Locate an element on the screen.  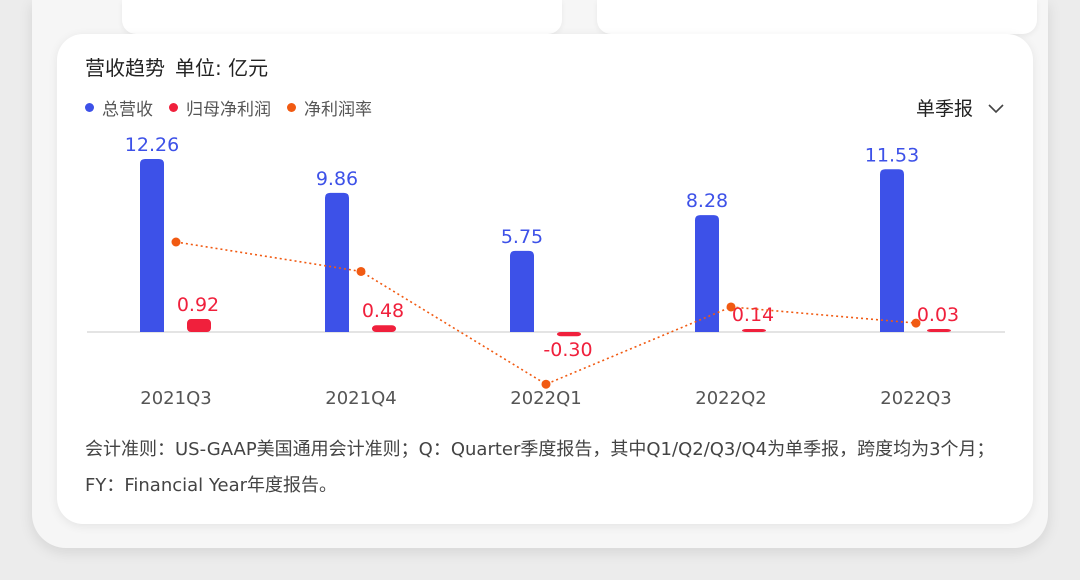
label-revenue: 8.28 is located at coordinates (707, 201).